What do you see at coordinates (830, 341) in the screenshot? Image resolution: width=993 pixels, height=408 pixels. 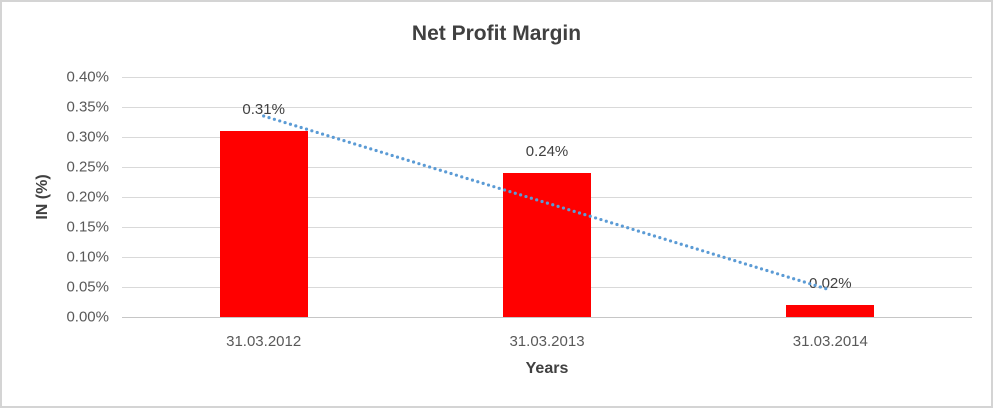 I see `x-axis-tick-label: 31.03.2014` at bounding box center [830, 341].